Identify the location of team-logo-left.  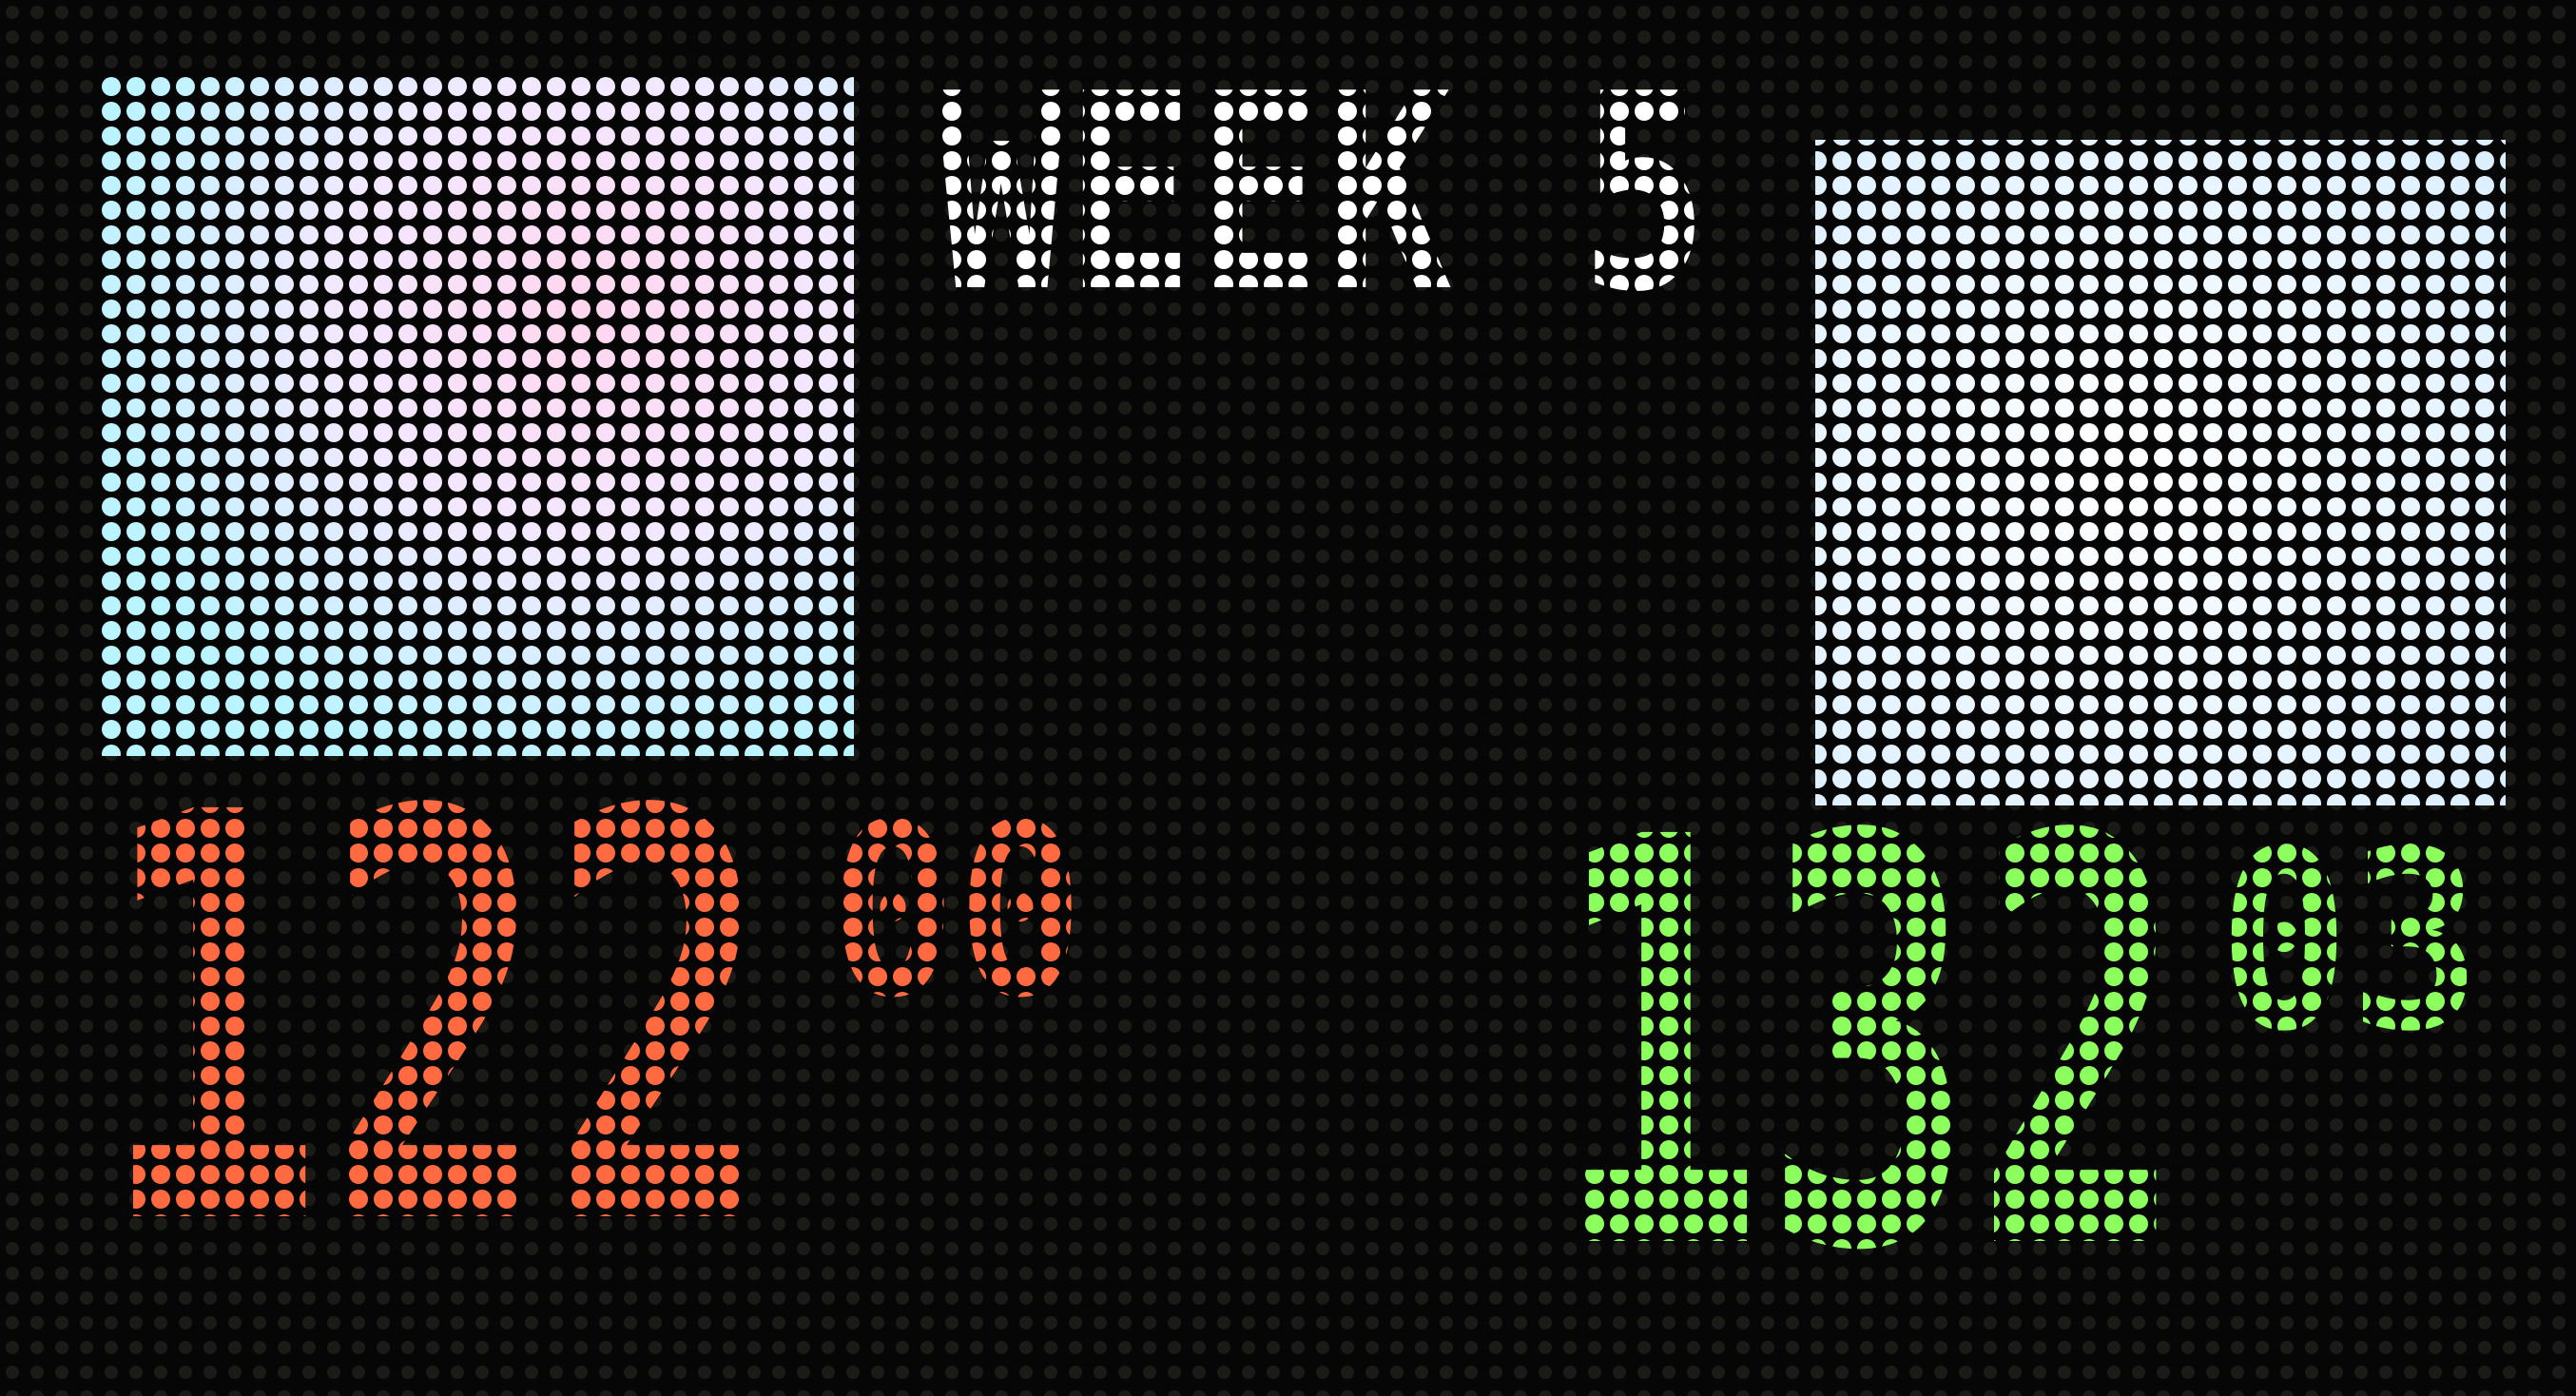
(476, 415).